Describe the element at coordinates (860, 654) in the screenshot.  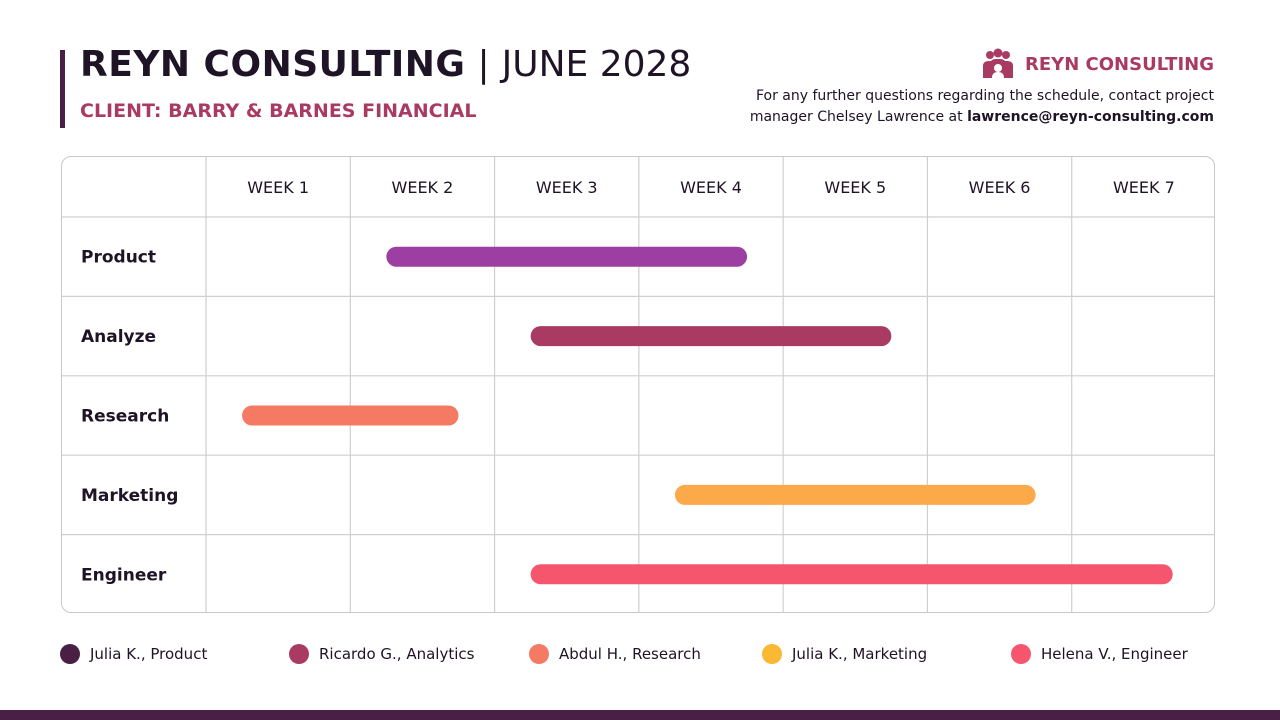
I see `legend-label: Julia K., Marketing` at that location.